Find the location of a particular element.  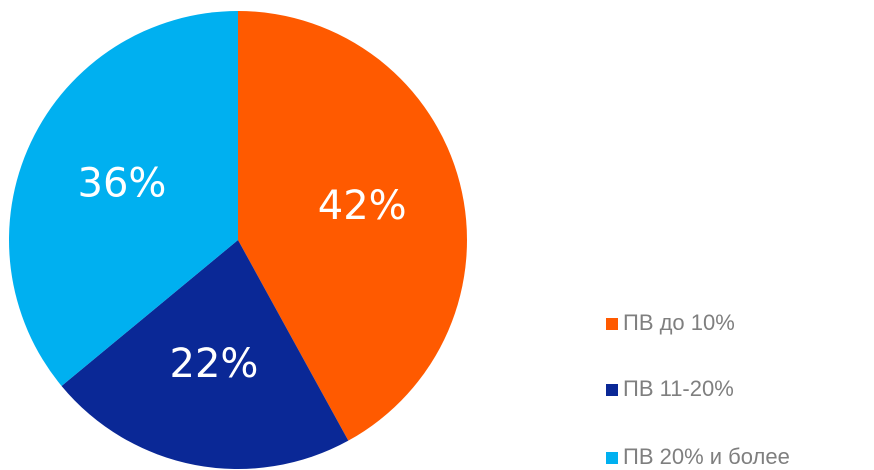

data-label: 42% is located at coordinates (362, 206).